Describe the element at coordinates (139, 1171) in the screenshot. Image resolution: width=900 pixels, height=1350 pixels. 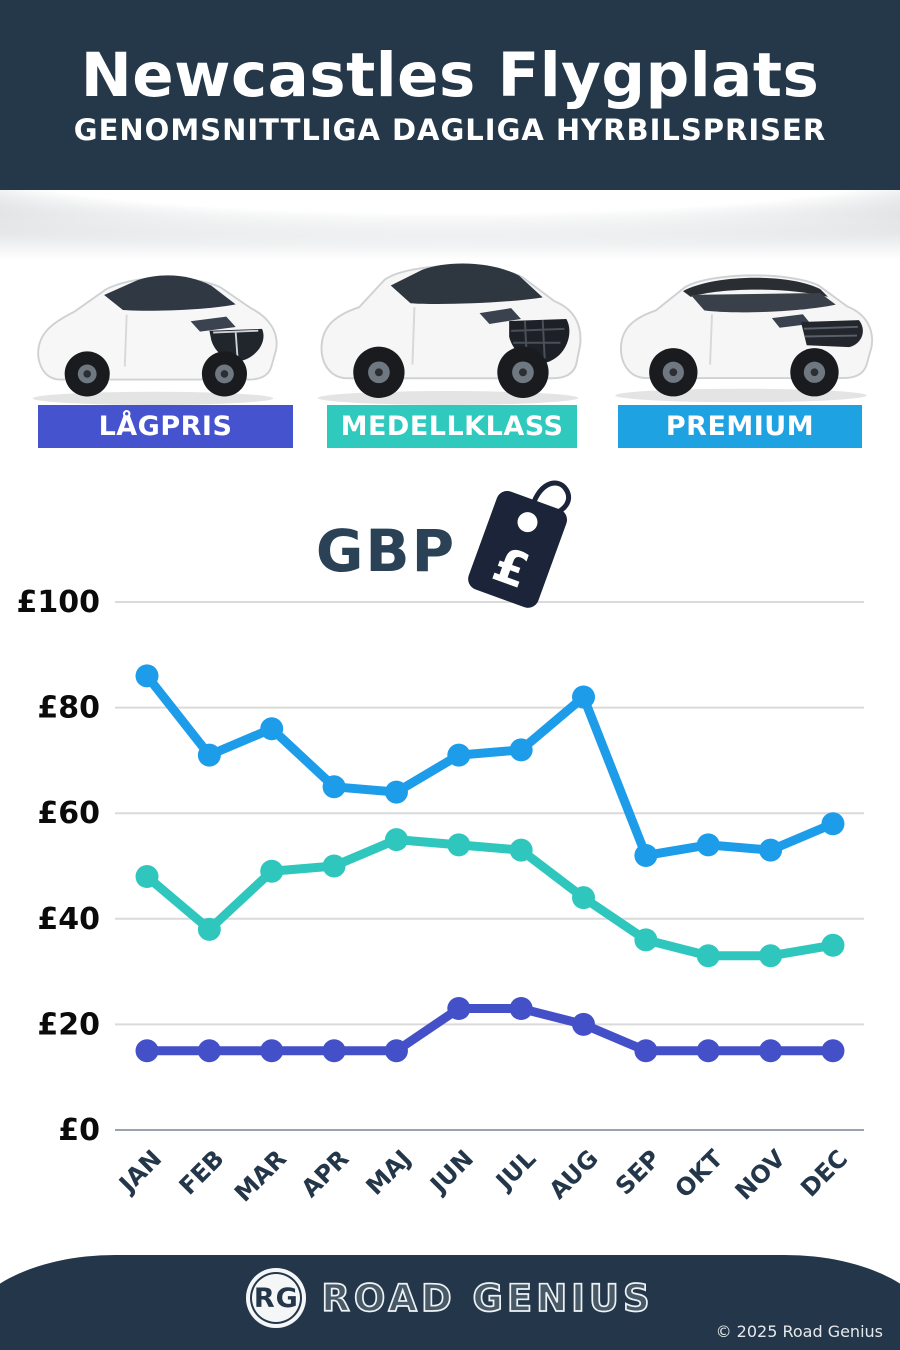
I see `x-axis-tick-label: JAN` at that location.